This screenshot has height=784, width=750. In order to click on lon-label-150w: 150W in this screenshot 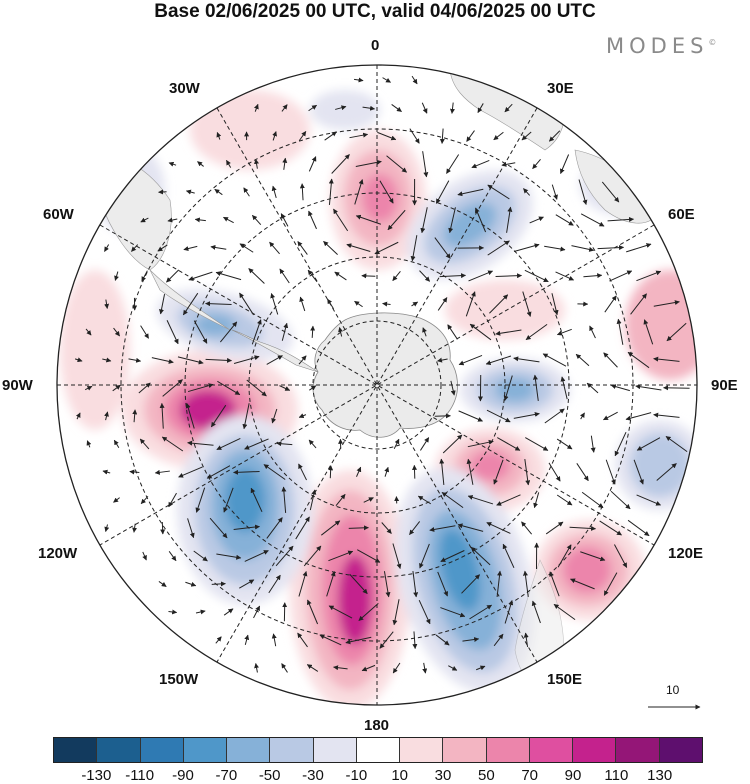, I will do `click(178, 679)`.